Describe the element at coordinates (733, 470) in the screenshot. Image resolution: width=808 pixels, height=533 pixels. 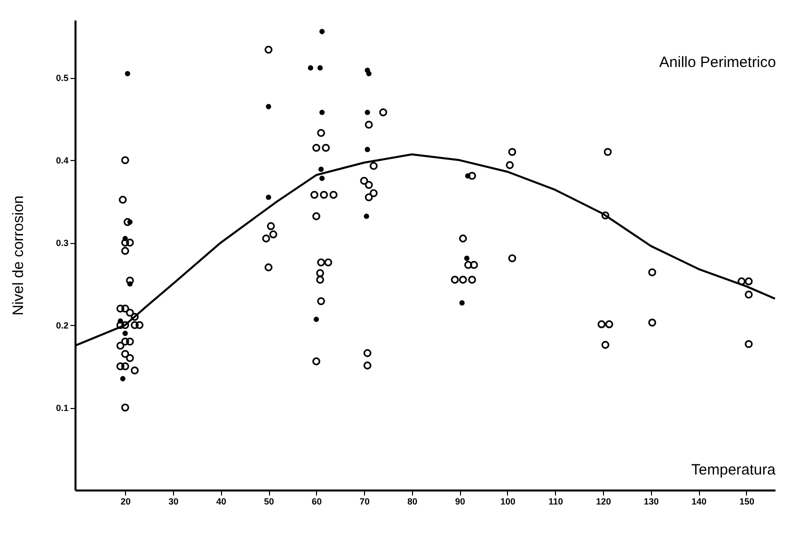
I see `x-axis-title: Temperatura` at that location.